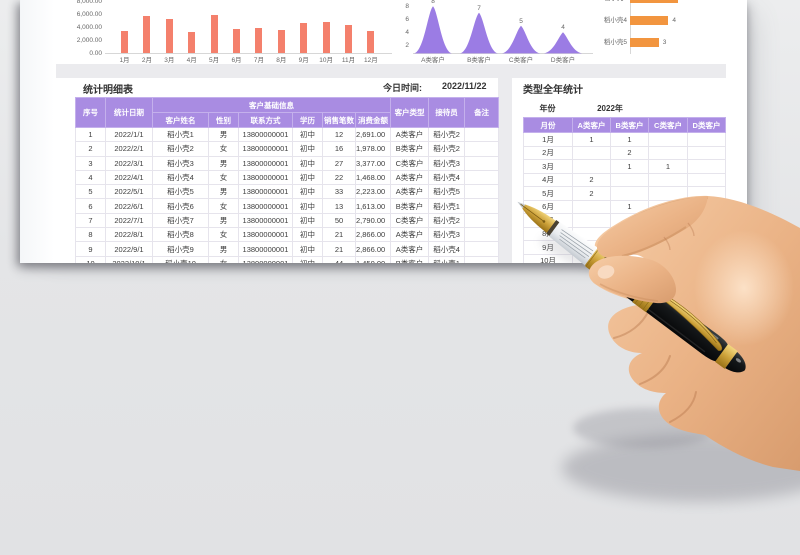 The width and height of the screenshot is (800, 555). Describe the element at coordinates (129, 112) in the screenshot. I see `column-header: 统计日期` at that location.